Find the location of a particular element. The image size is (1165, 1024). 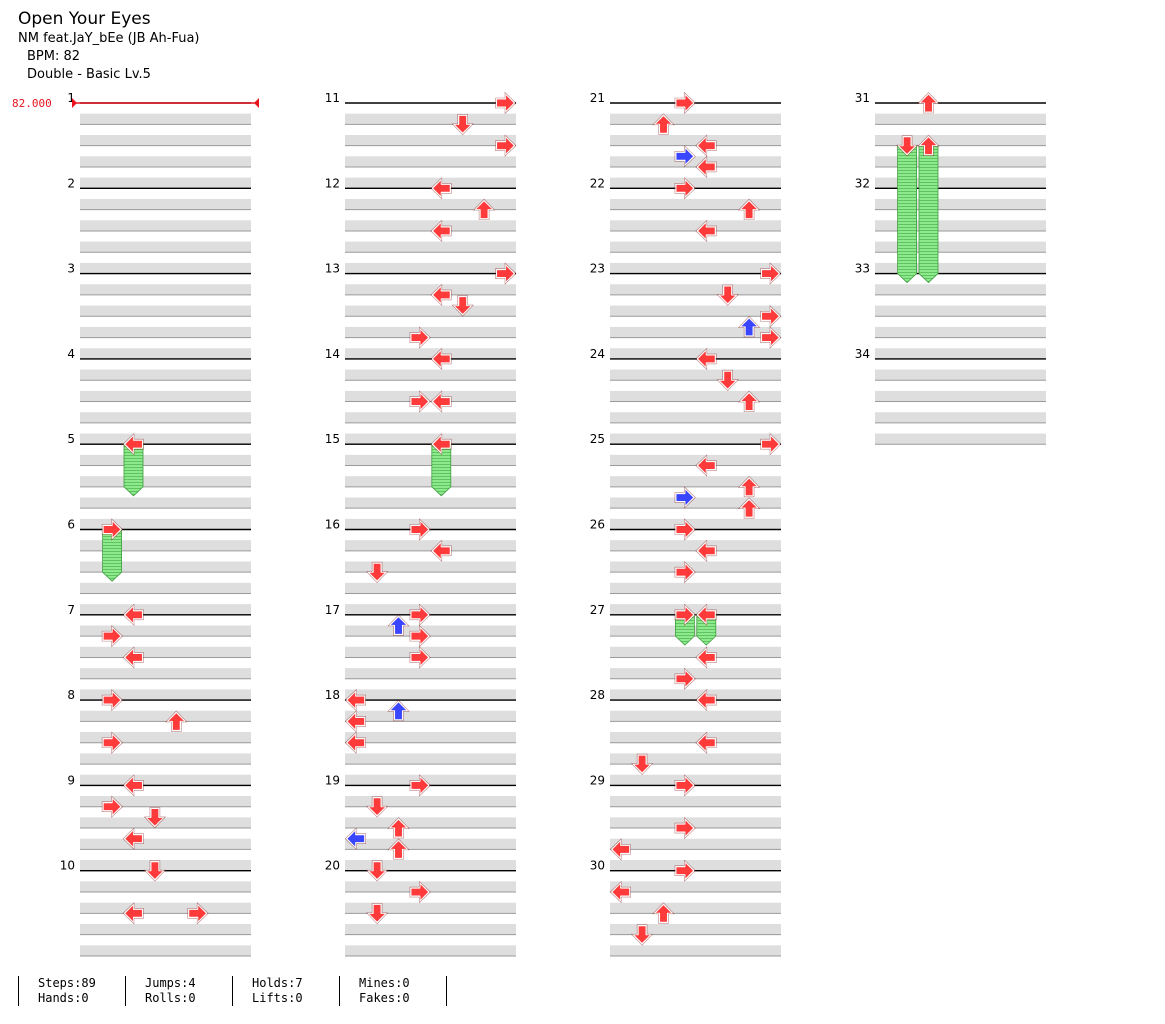

measure-number: 18 is located at coordinates (332, 695).